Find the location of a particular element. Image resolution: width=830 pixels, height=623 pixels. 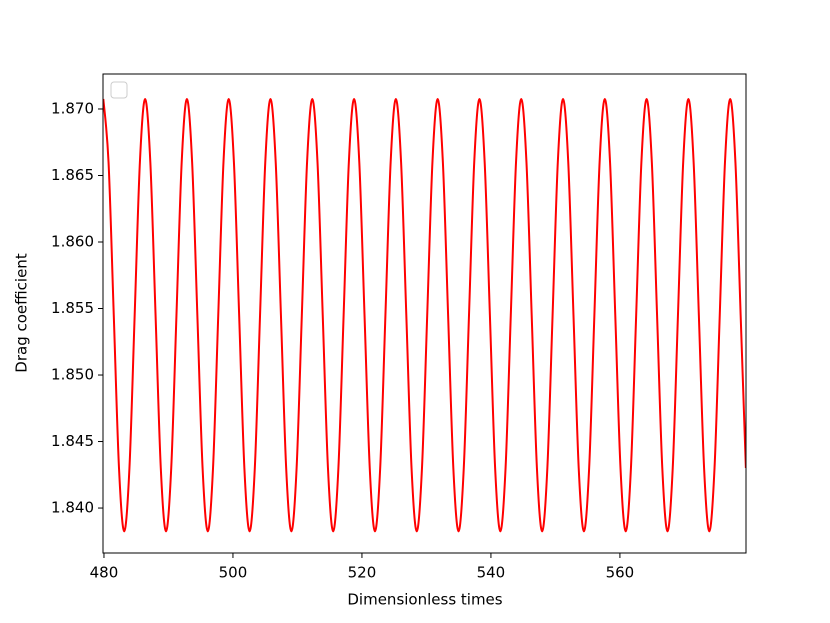

x-axis-label: Dimensionless times is located at coordinates (424, 600).